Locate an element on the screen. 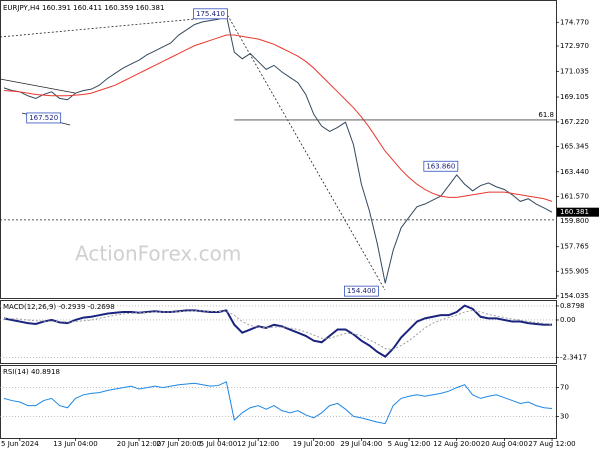  rsi-title: RSI(14) 40.8918 is located at coordinates (31, 372).